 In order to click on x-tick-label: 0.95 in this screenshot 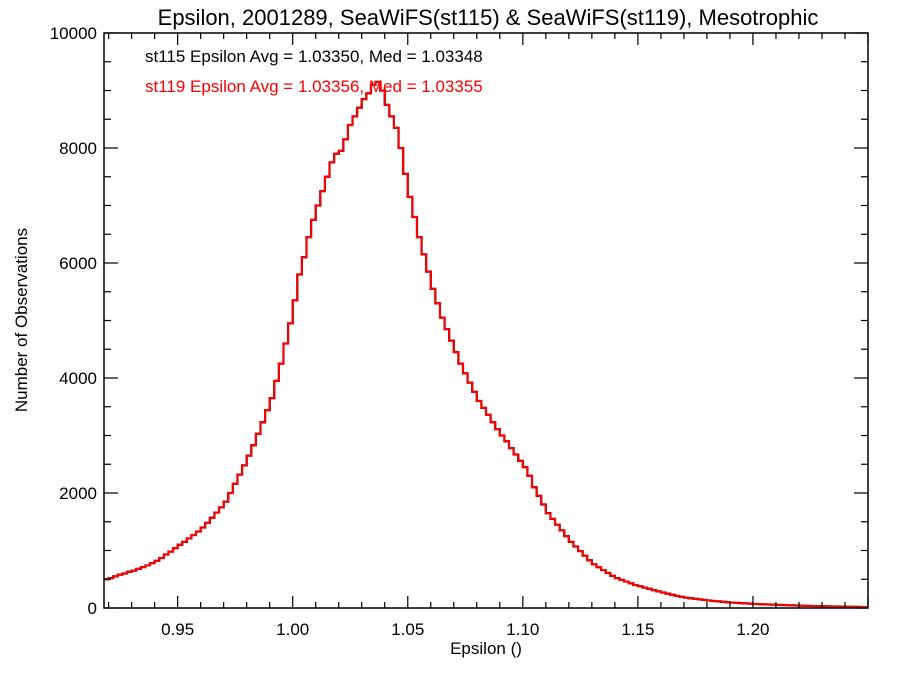, I will do `click(177, 629)`.